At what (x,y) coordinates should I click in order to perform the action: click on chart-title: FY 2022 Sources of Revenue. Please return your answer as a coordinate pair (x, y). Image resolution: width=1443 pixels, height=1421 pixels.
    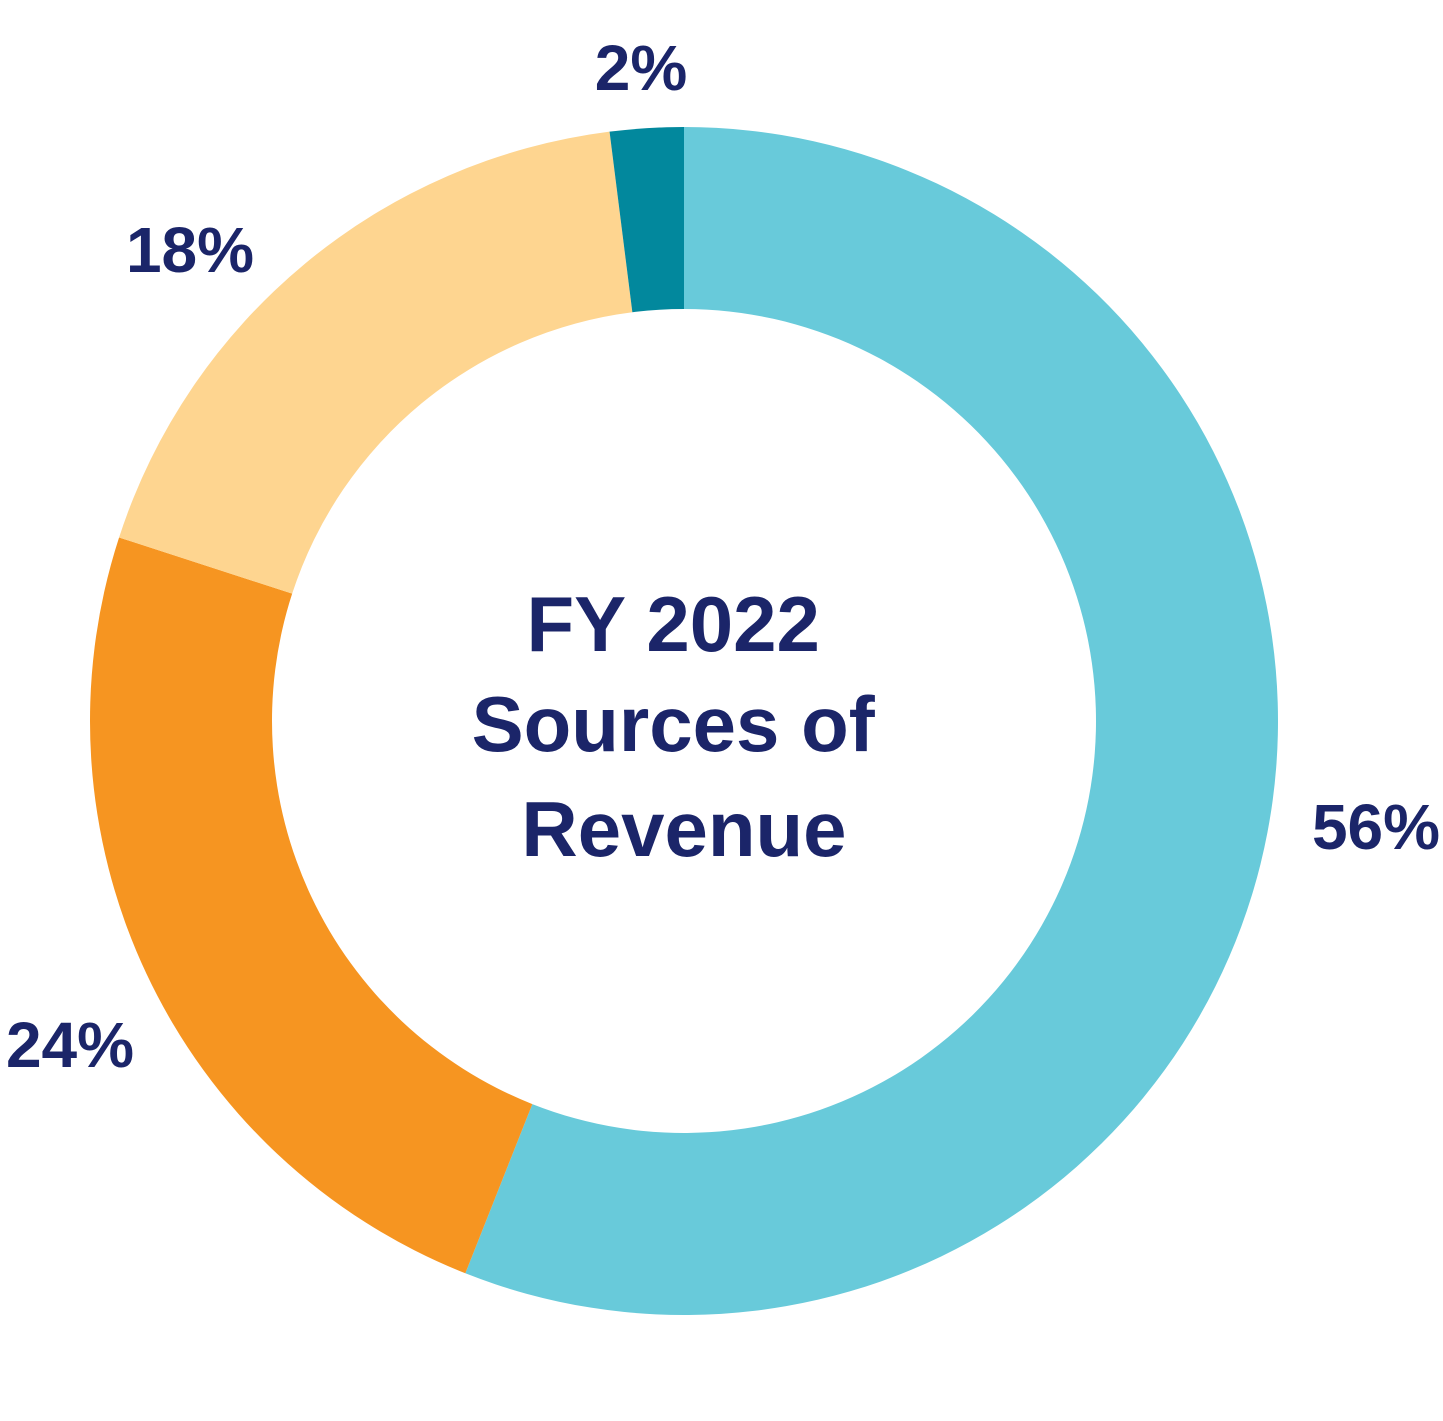
    Looking at the image, I should click on (684, 726).